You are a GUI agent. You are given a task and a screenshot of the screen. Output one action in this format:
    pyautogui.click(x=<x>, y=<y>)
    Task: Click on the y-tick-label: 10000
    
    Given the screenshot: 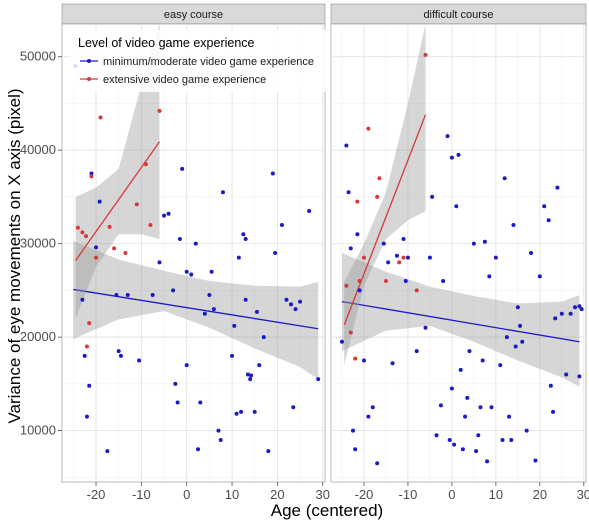 What is the action you would take?
    pyautogui.click(x=38, y=430)
    